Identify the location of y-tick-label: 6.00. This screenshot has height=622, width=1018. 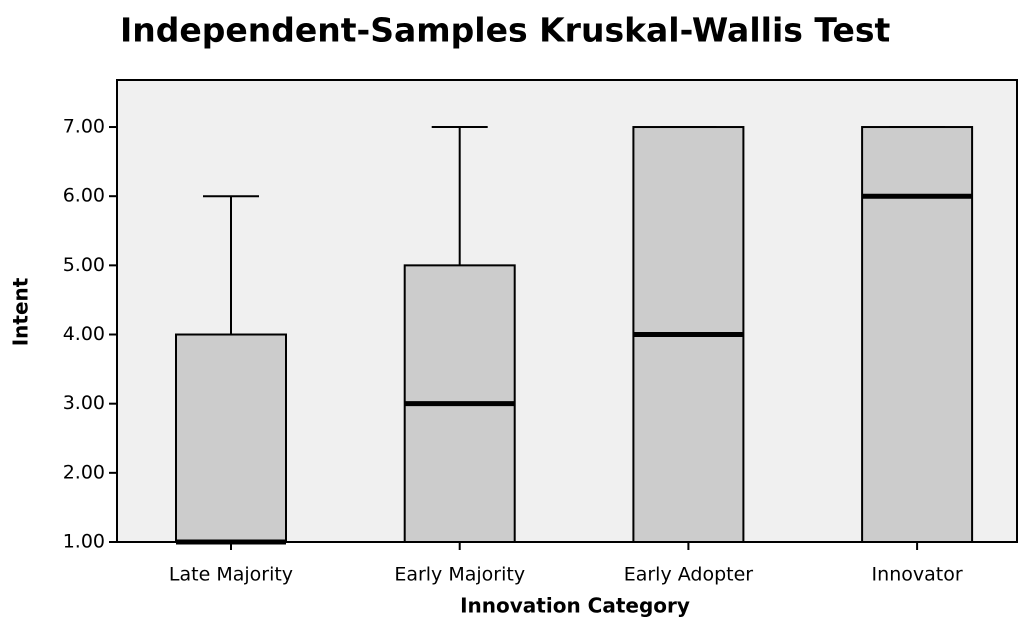
(84, 196).